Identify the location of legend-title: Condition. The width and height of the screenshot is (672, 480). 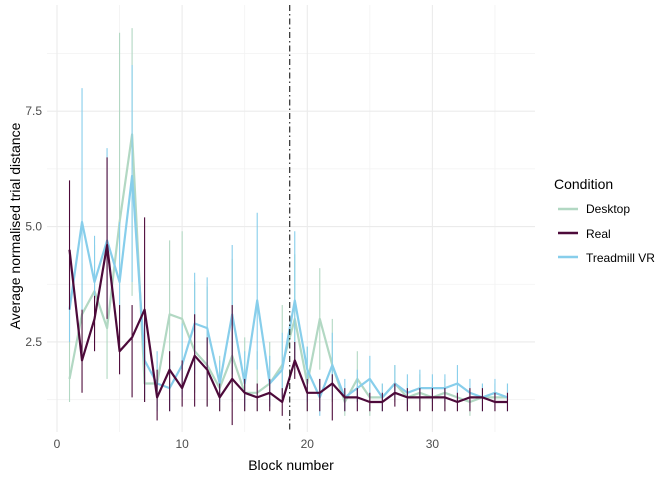
(583, 184).